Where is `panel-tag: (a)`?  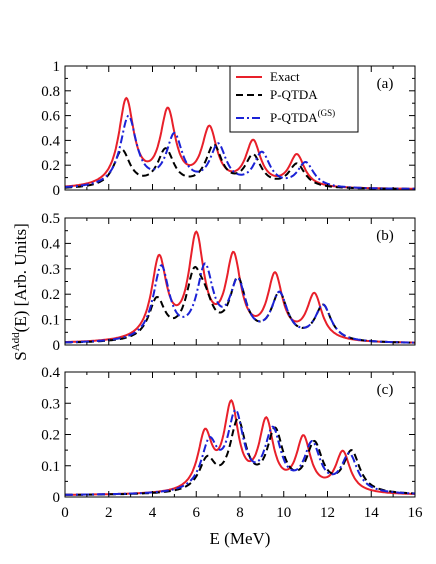 panel-tag: (a) is located at coordinates (385, 84).